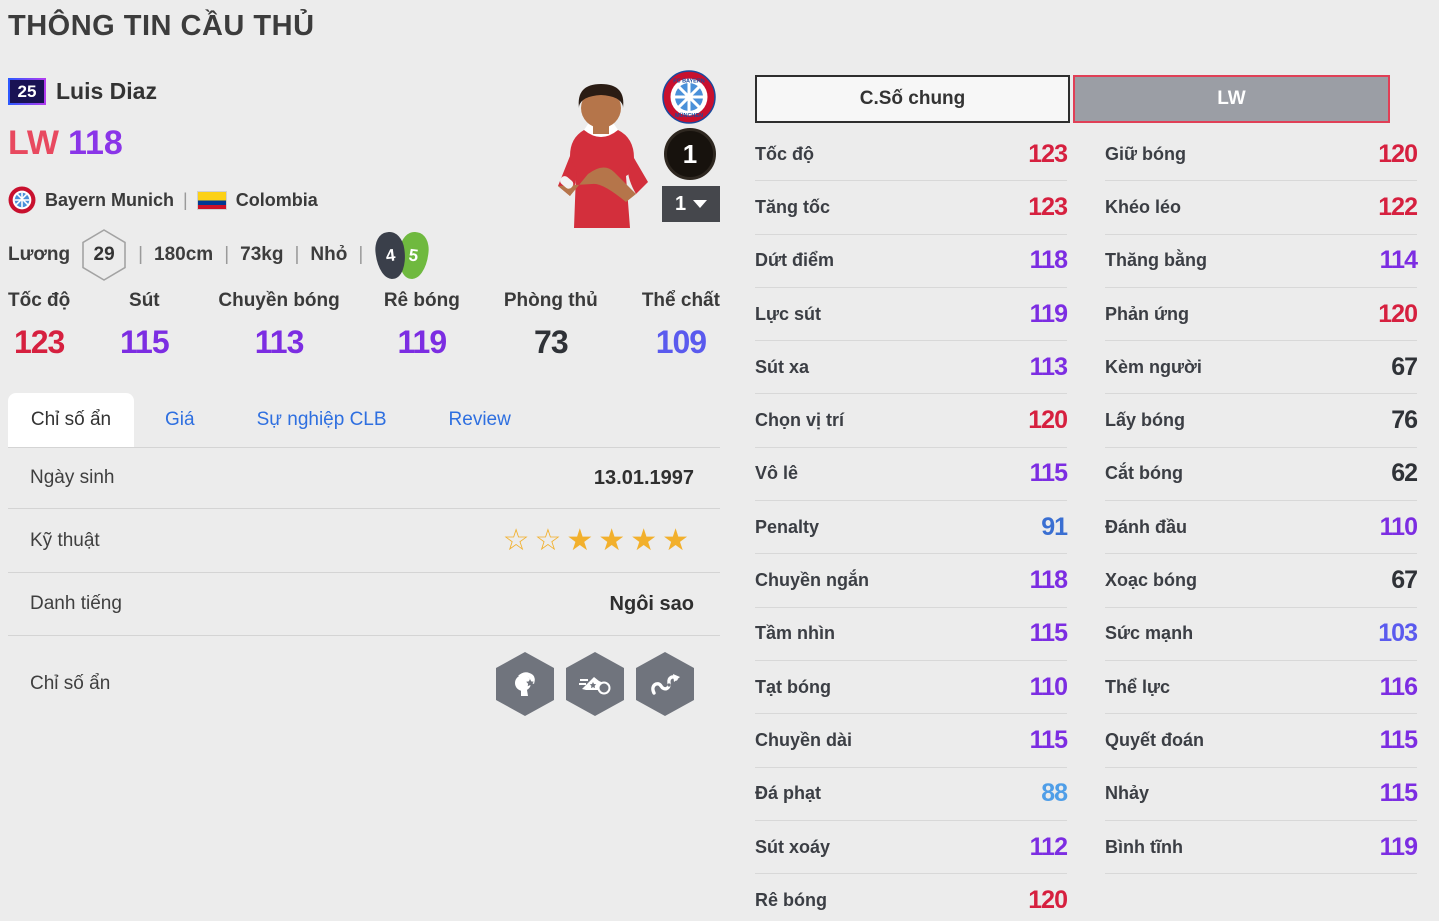 This screenshot has width=1439, height=921. Describe the element at coordinates (689, 82) in the screenshot. I see `svg-text: FC BAYERN` at that location.